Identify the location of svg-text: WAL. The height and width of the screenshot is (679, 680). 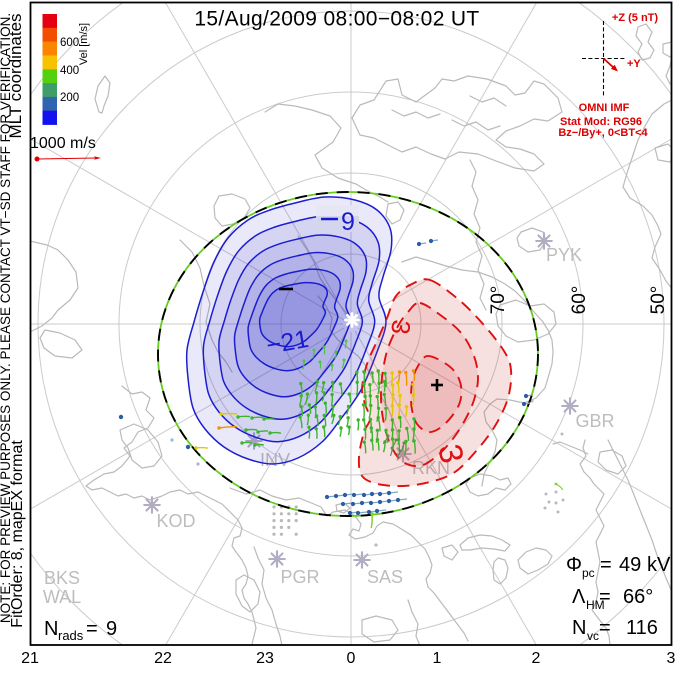
(62, 597).